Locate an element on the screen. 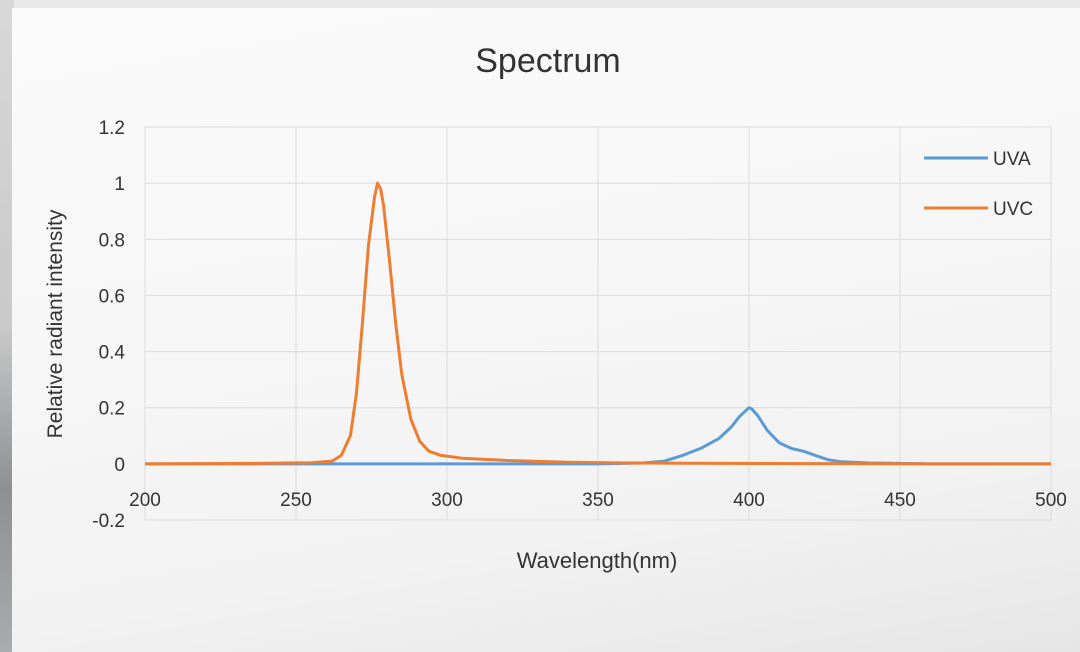 The image size is (1080, 652). x-tick-label: 250 is located at coordinates (296, 500).